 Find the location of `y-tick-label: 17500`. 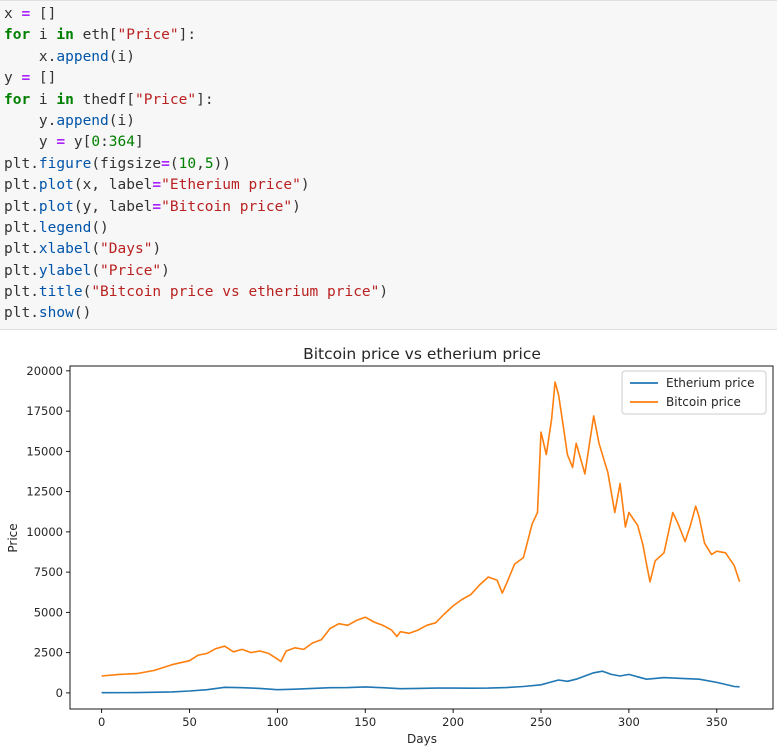

y-tick-label: 17500 is located at coordinates (44, 411).